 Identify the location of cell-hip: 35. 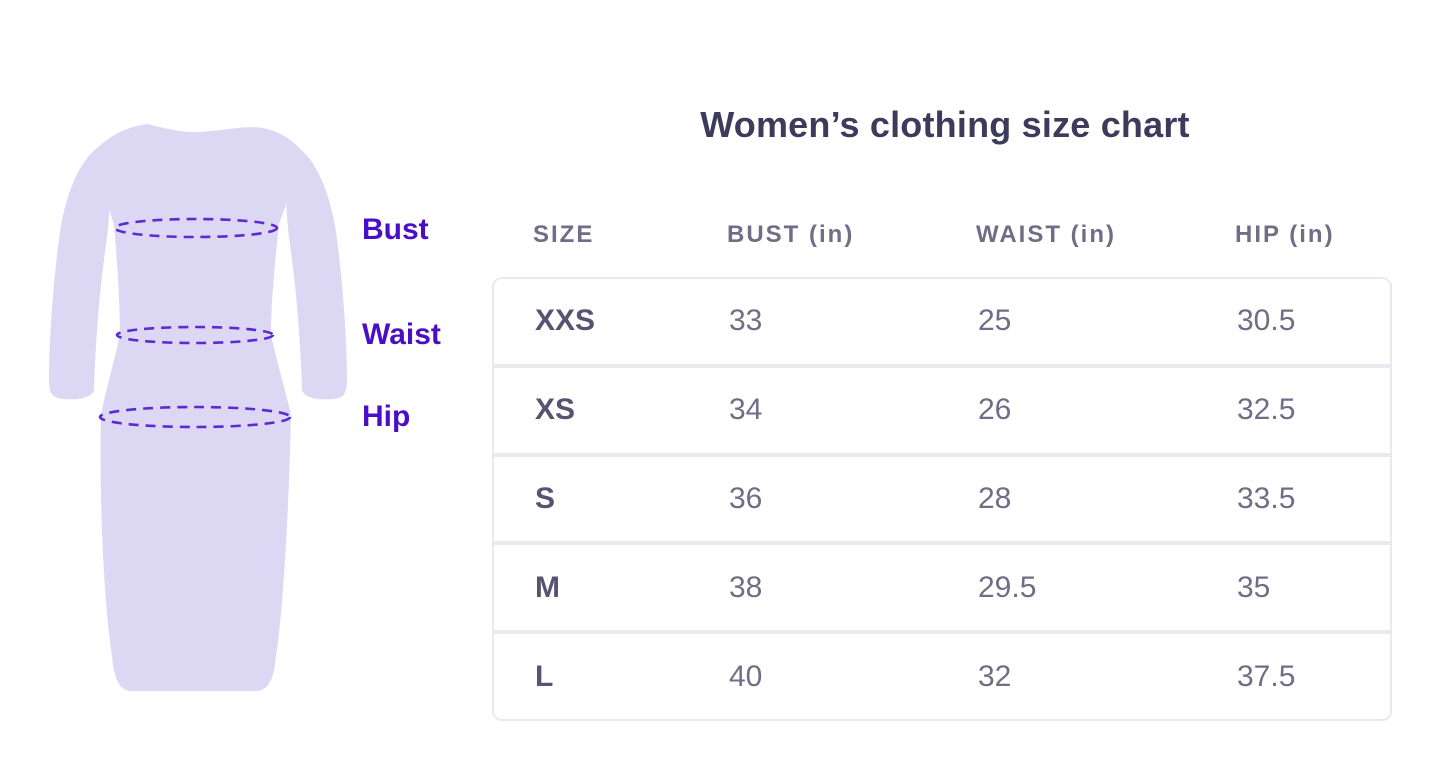
(1254, 587).